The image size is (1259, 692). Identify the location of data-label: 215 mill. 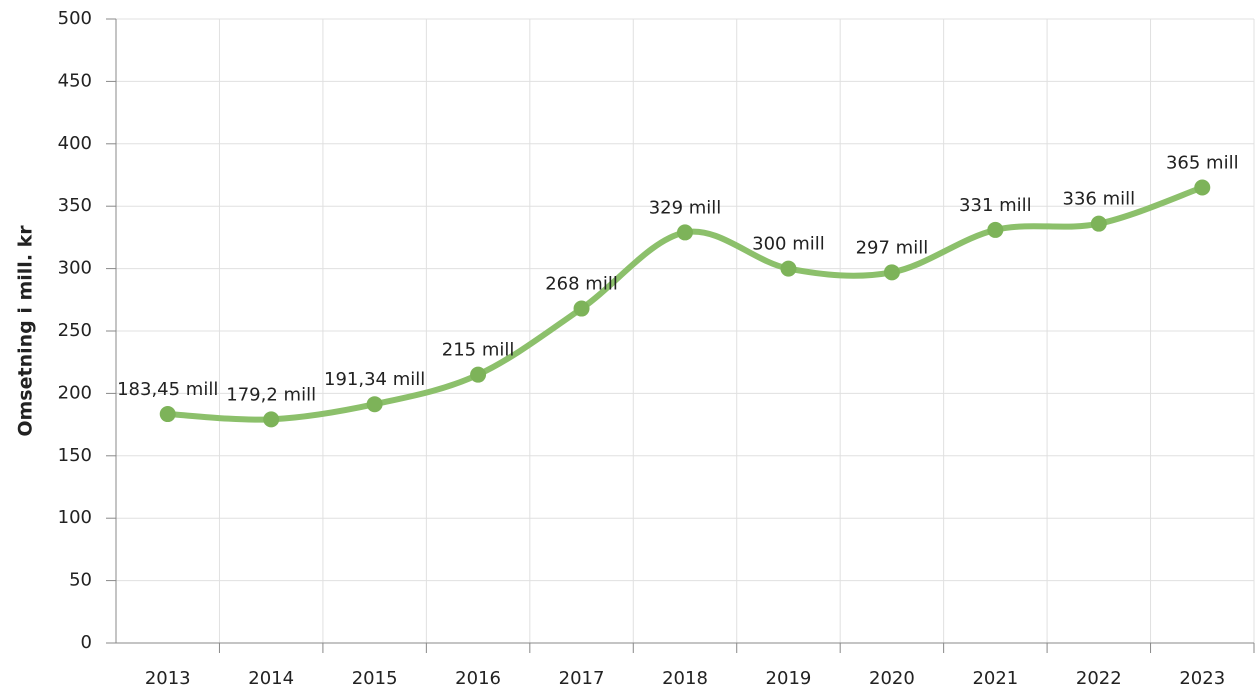
(478, 350).